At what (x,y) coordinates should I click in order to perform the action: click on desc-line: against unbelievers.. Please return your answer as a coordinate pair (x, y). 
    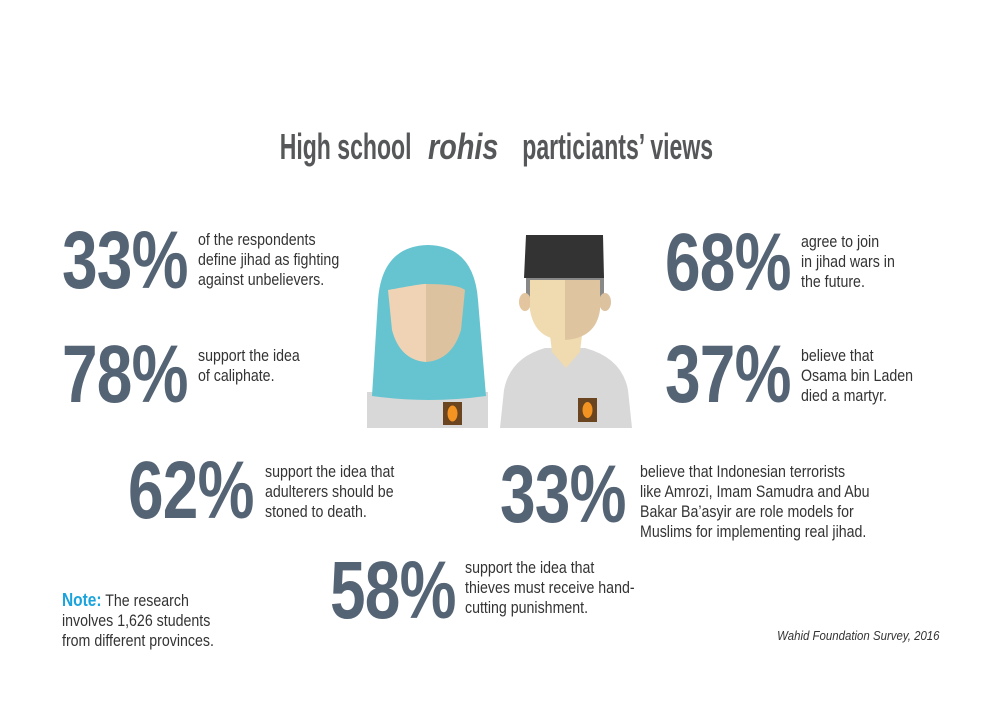
    Looking at the image, I should click on (261, 280).